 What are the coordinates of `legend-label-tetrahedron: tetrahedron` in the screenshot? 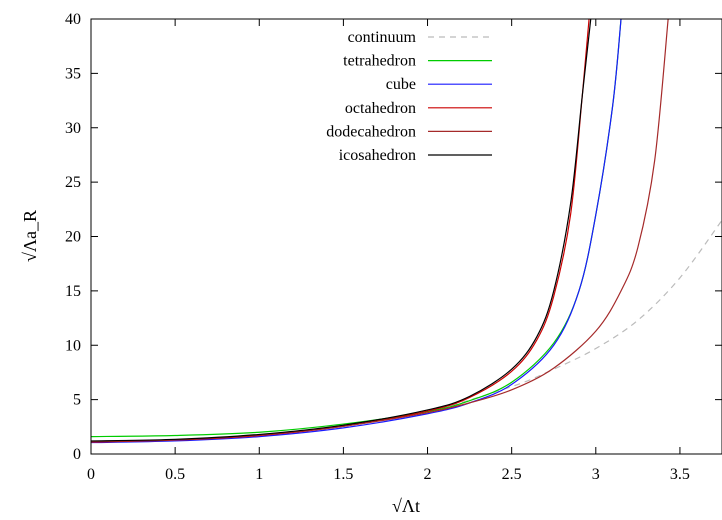 It's located at (379, 61).